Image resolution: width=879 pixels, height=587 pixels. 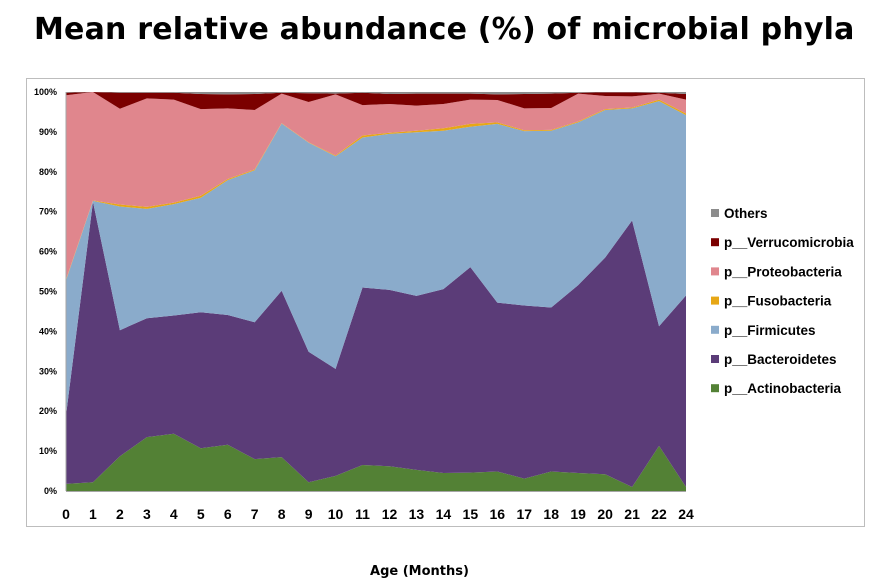 What do you see at coordinates (48, 411) in the screenshot?
I see `y-tick-label: 20%` at bounding box center [48, 411].